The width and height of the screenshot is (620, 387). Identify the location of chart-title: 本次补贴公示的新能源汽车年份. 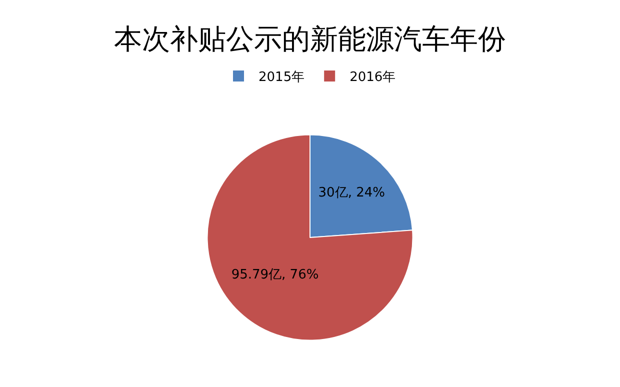
(310, 39).